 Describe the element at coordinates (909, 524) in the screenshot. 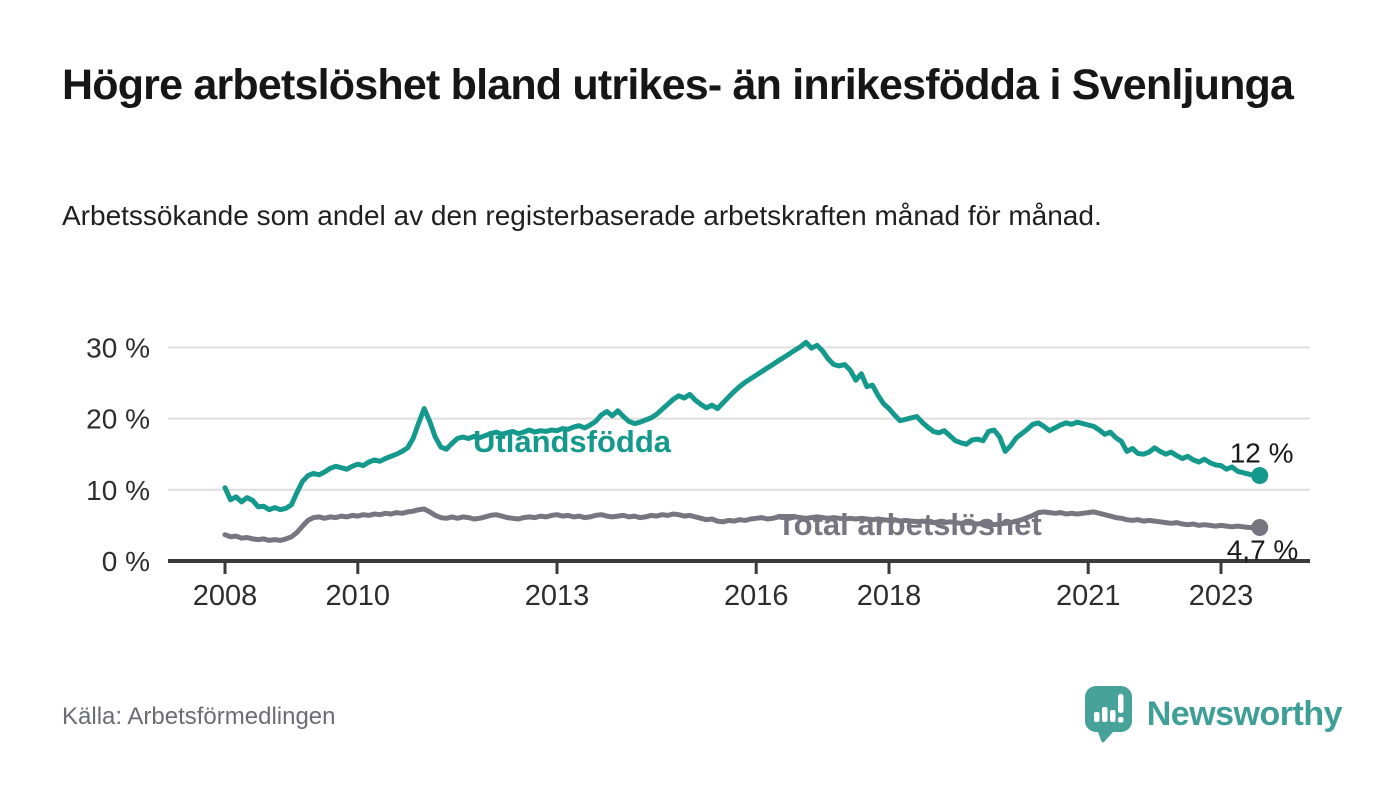

I see `series-label-1: Total arbetslöshet` at that location.